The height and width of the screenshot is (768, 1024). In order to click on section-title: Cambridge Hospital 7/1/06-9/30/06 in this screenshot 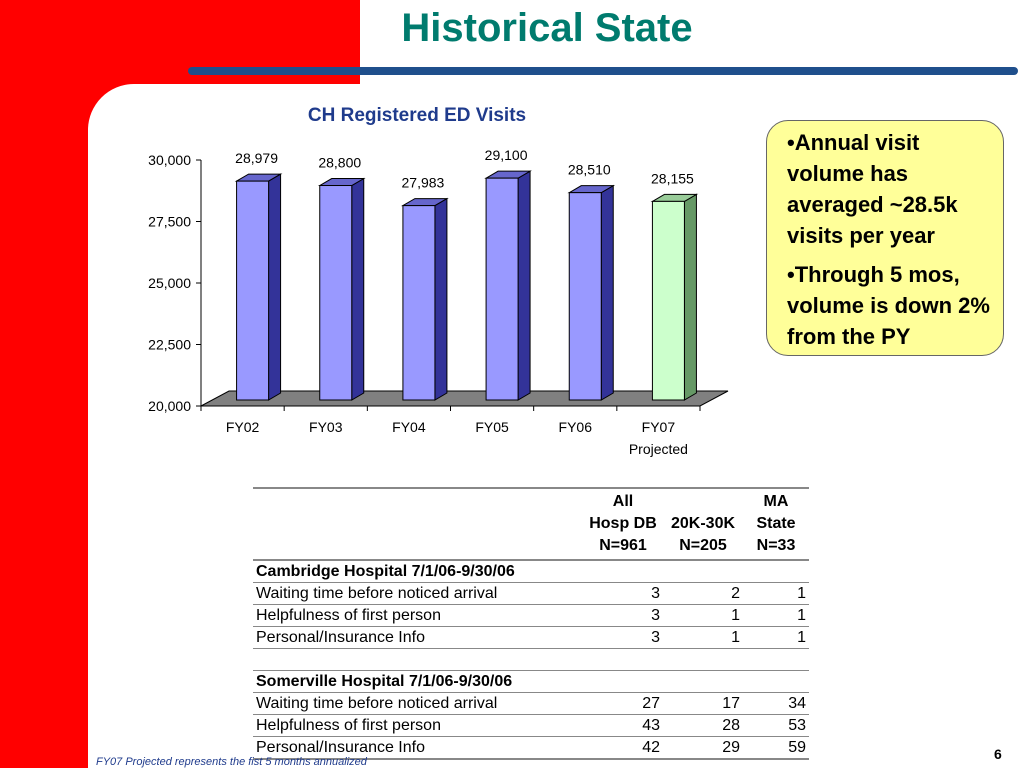, I will do `click(531, 571)`.